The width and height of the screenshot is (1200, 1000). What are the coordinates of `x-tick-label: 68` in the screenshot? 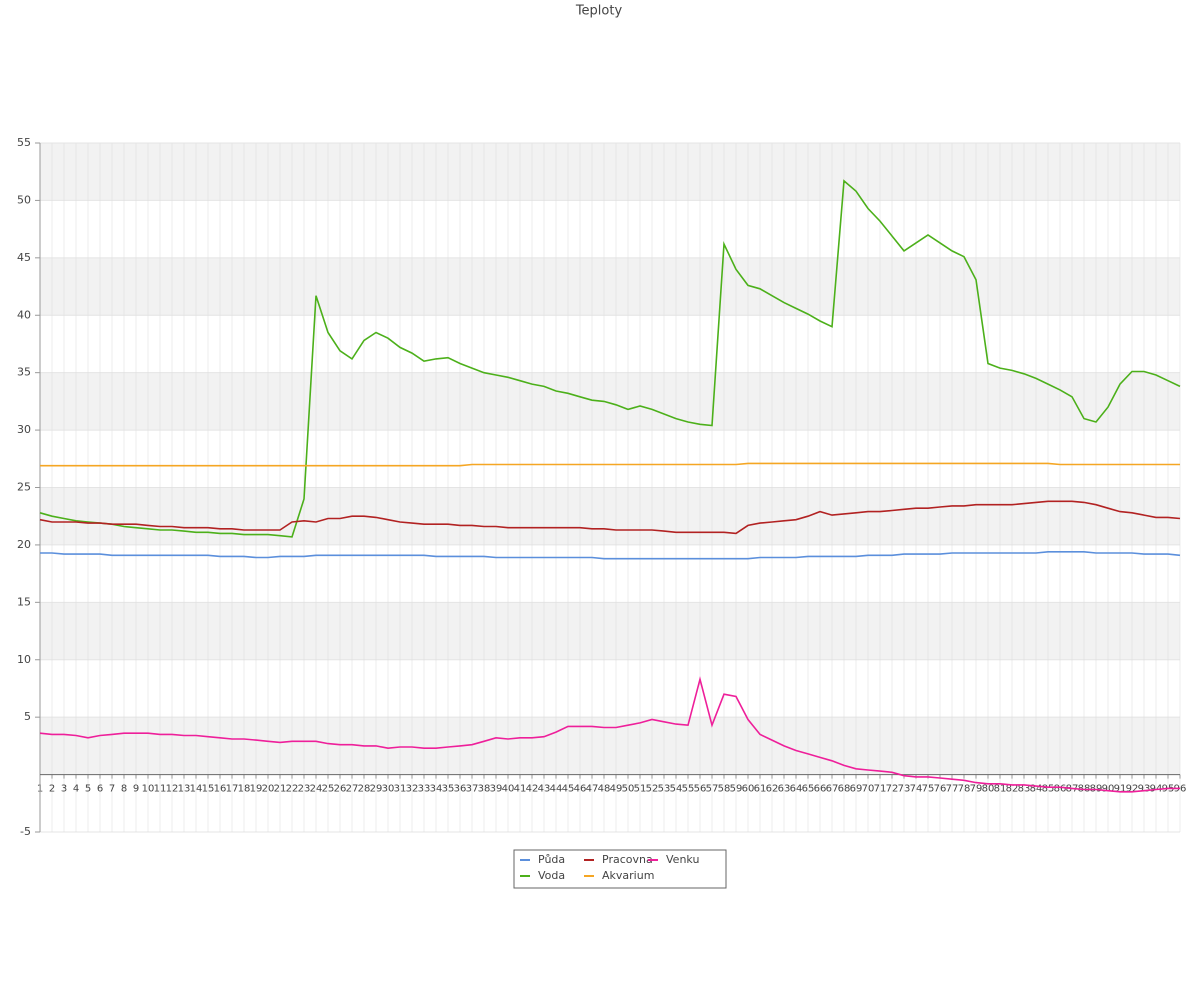 It's located at (844, 789).